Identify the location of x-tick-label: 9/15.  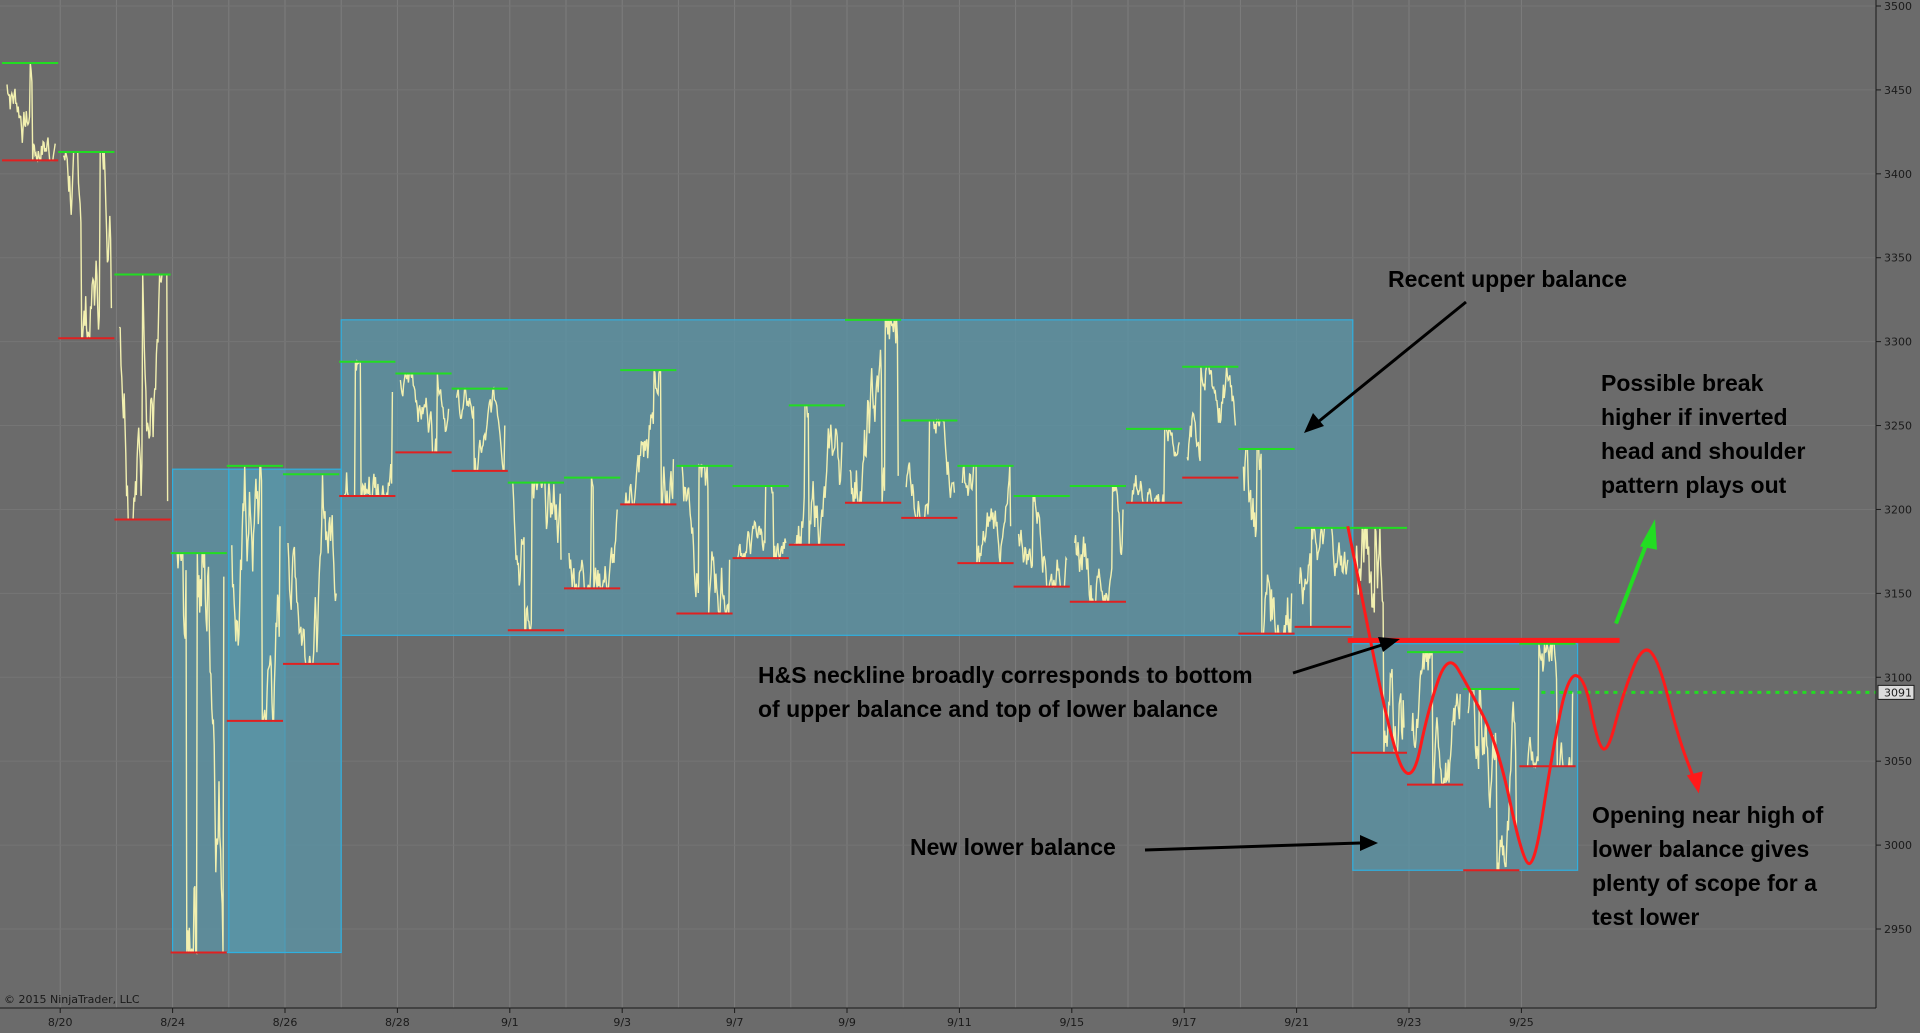
(1071, 1022).